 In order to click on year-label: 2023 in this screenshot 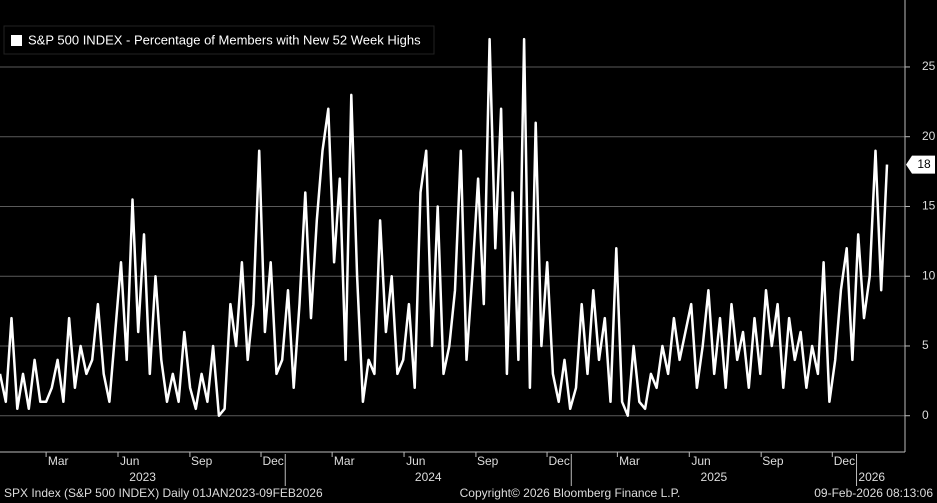, I will do `click(142, 477)`.